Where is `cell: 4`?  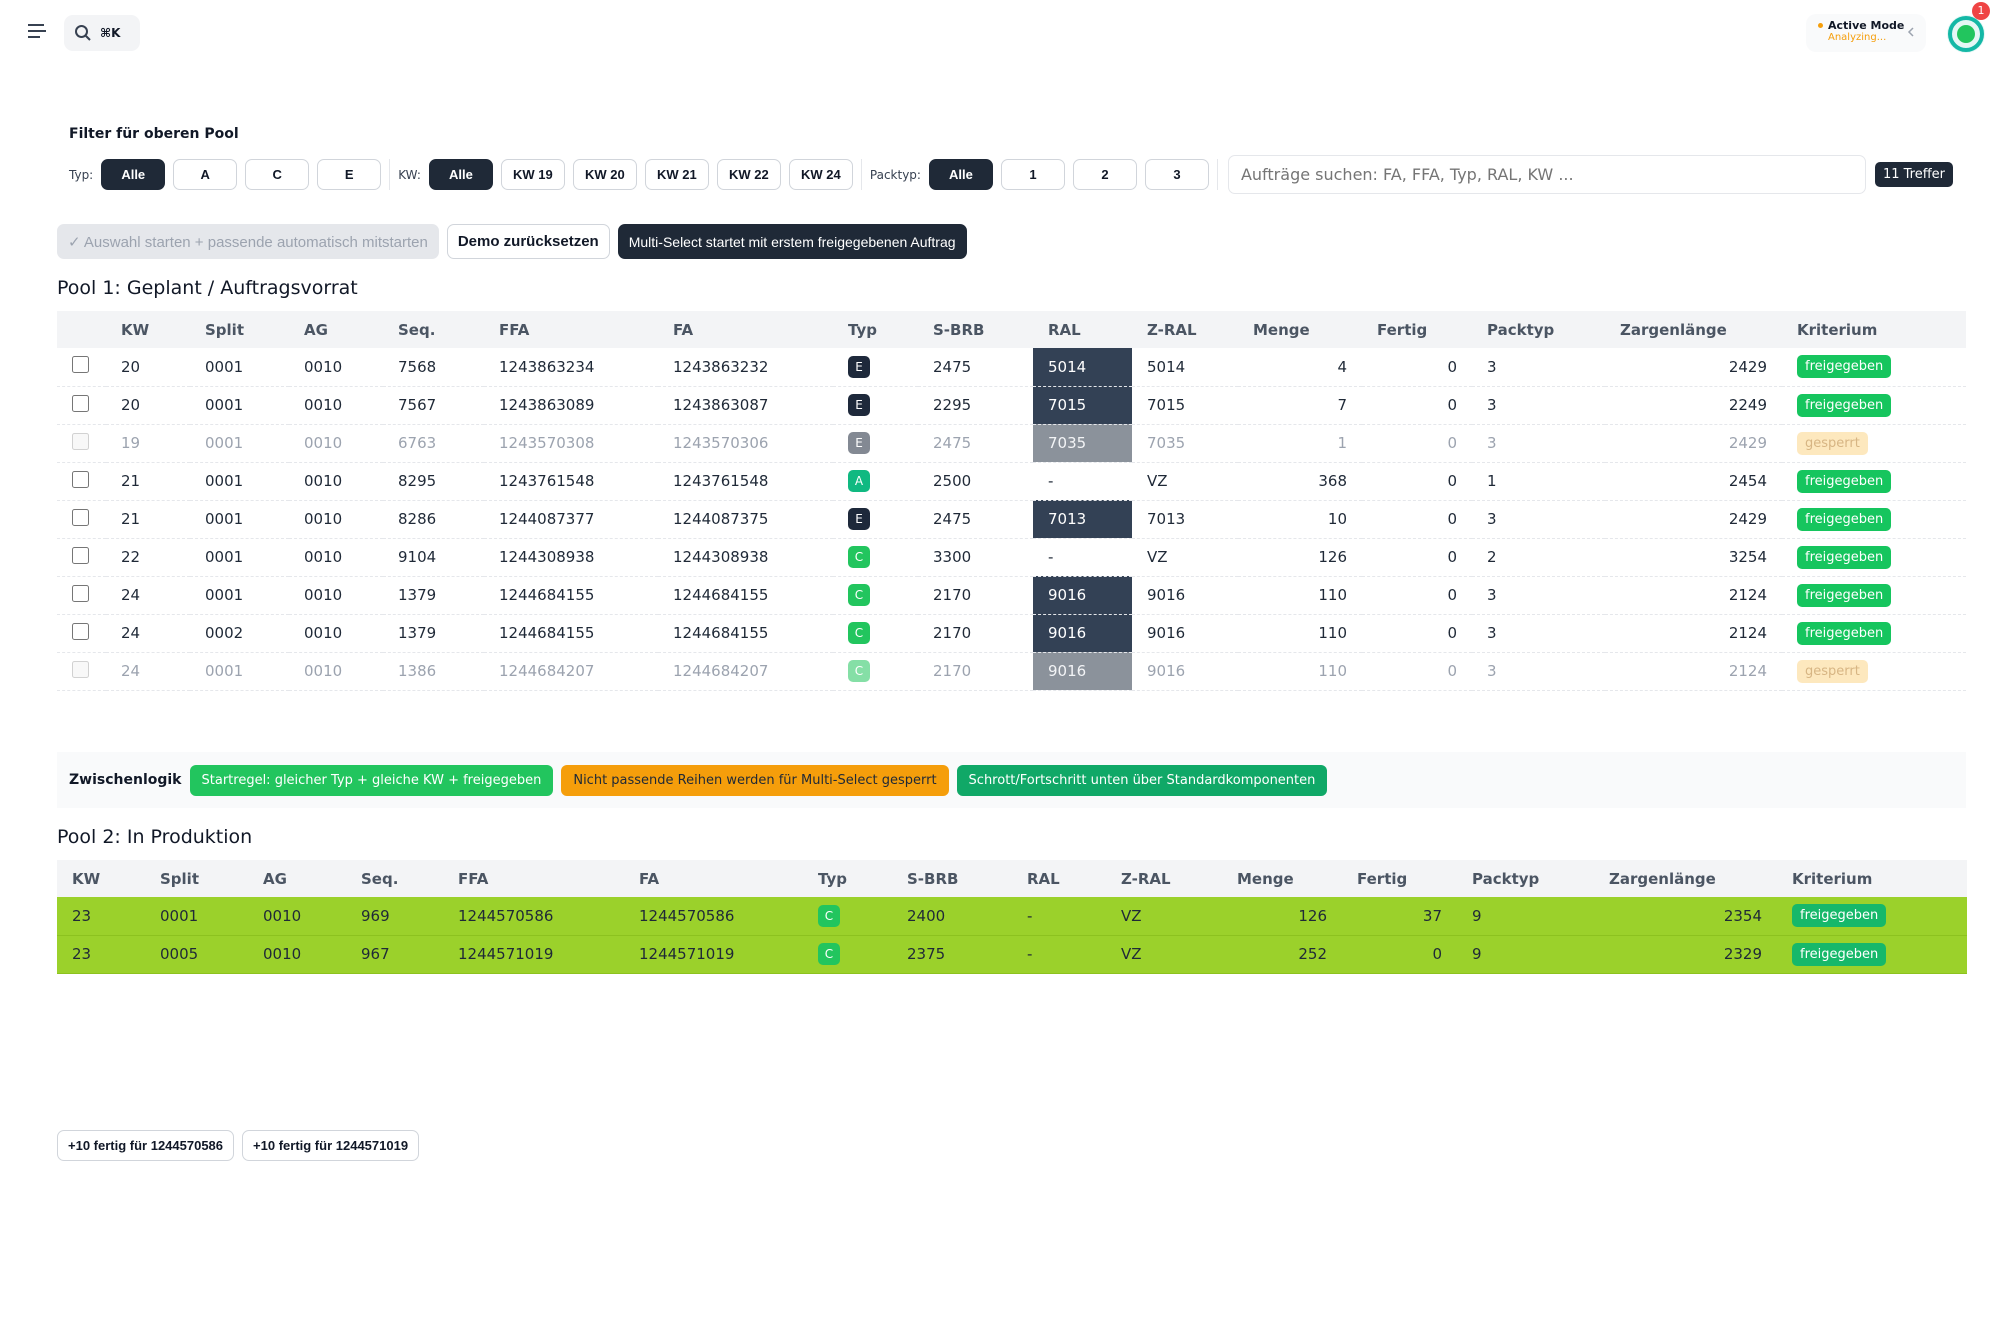 cell: 4 is located at coordinates (1300, 367).